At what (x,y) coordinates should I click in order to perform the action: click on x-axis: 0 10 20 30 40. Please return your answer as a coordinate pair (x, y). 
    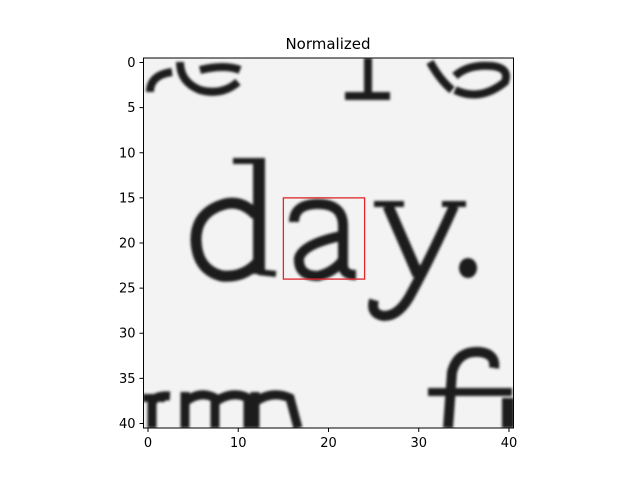
    Looking at the image, I should click on (330, 439).